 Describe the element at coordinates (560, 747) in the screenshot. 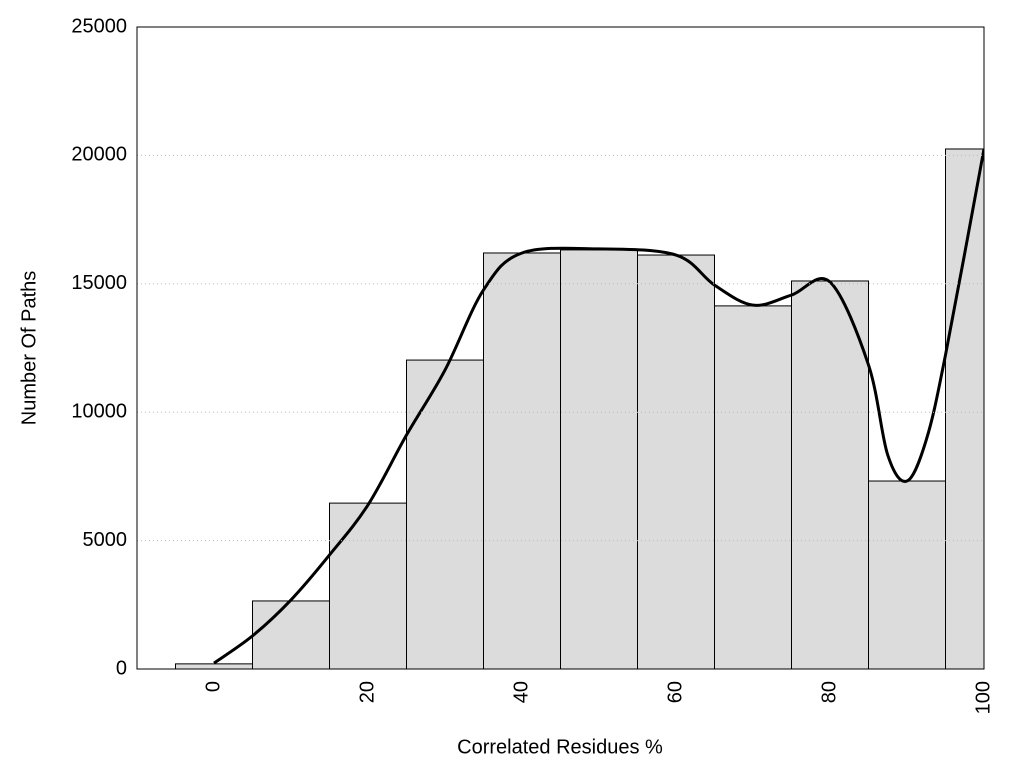

I see `x-axis-label: Correlated Residues %` at that location.